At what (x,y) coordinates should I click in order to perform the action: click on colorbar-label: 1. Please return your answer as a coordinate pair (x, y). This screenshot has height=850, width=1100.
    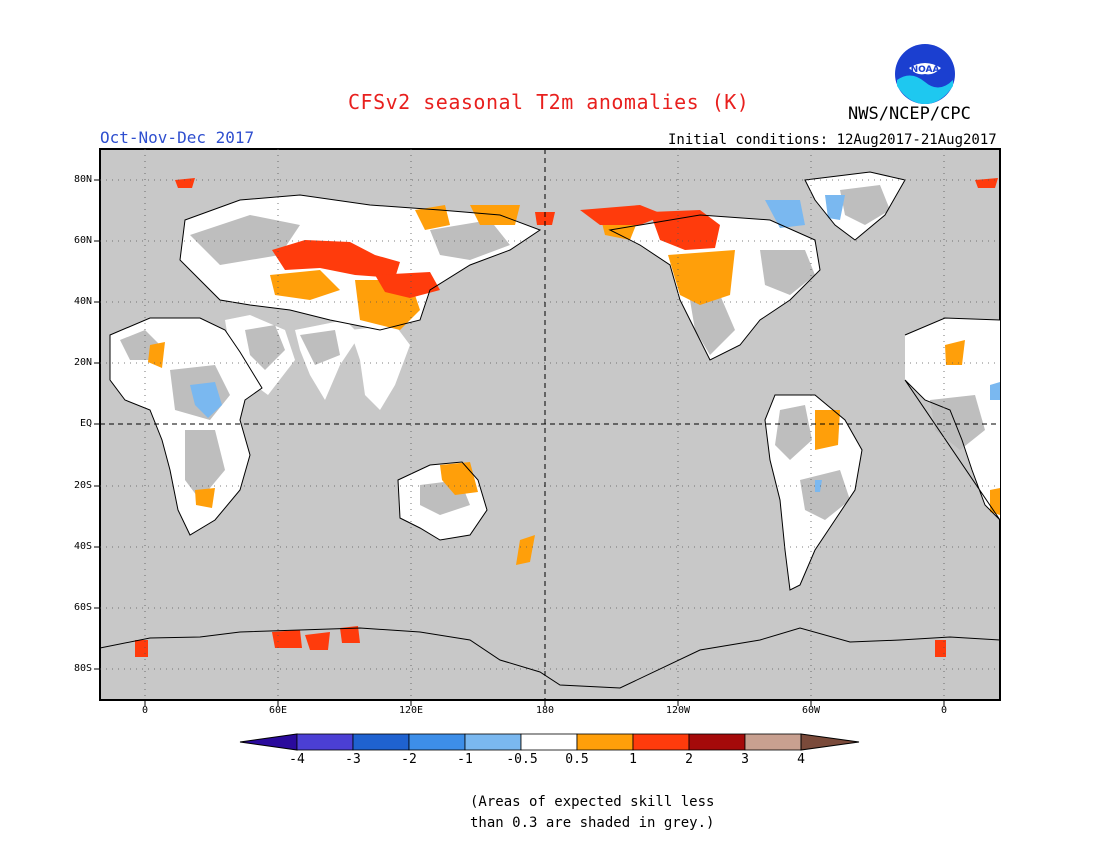
    Looking at the image, I should click on (633, 759).